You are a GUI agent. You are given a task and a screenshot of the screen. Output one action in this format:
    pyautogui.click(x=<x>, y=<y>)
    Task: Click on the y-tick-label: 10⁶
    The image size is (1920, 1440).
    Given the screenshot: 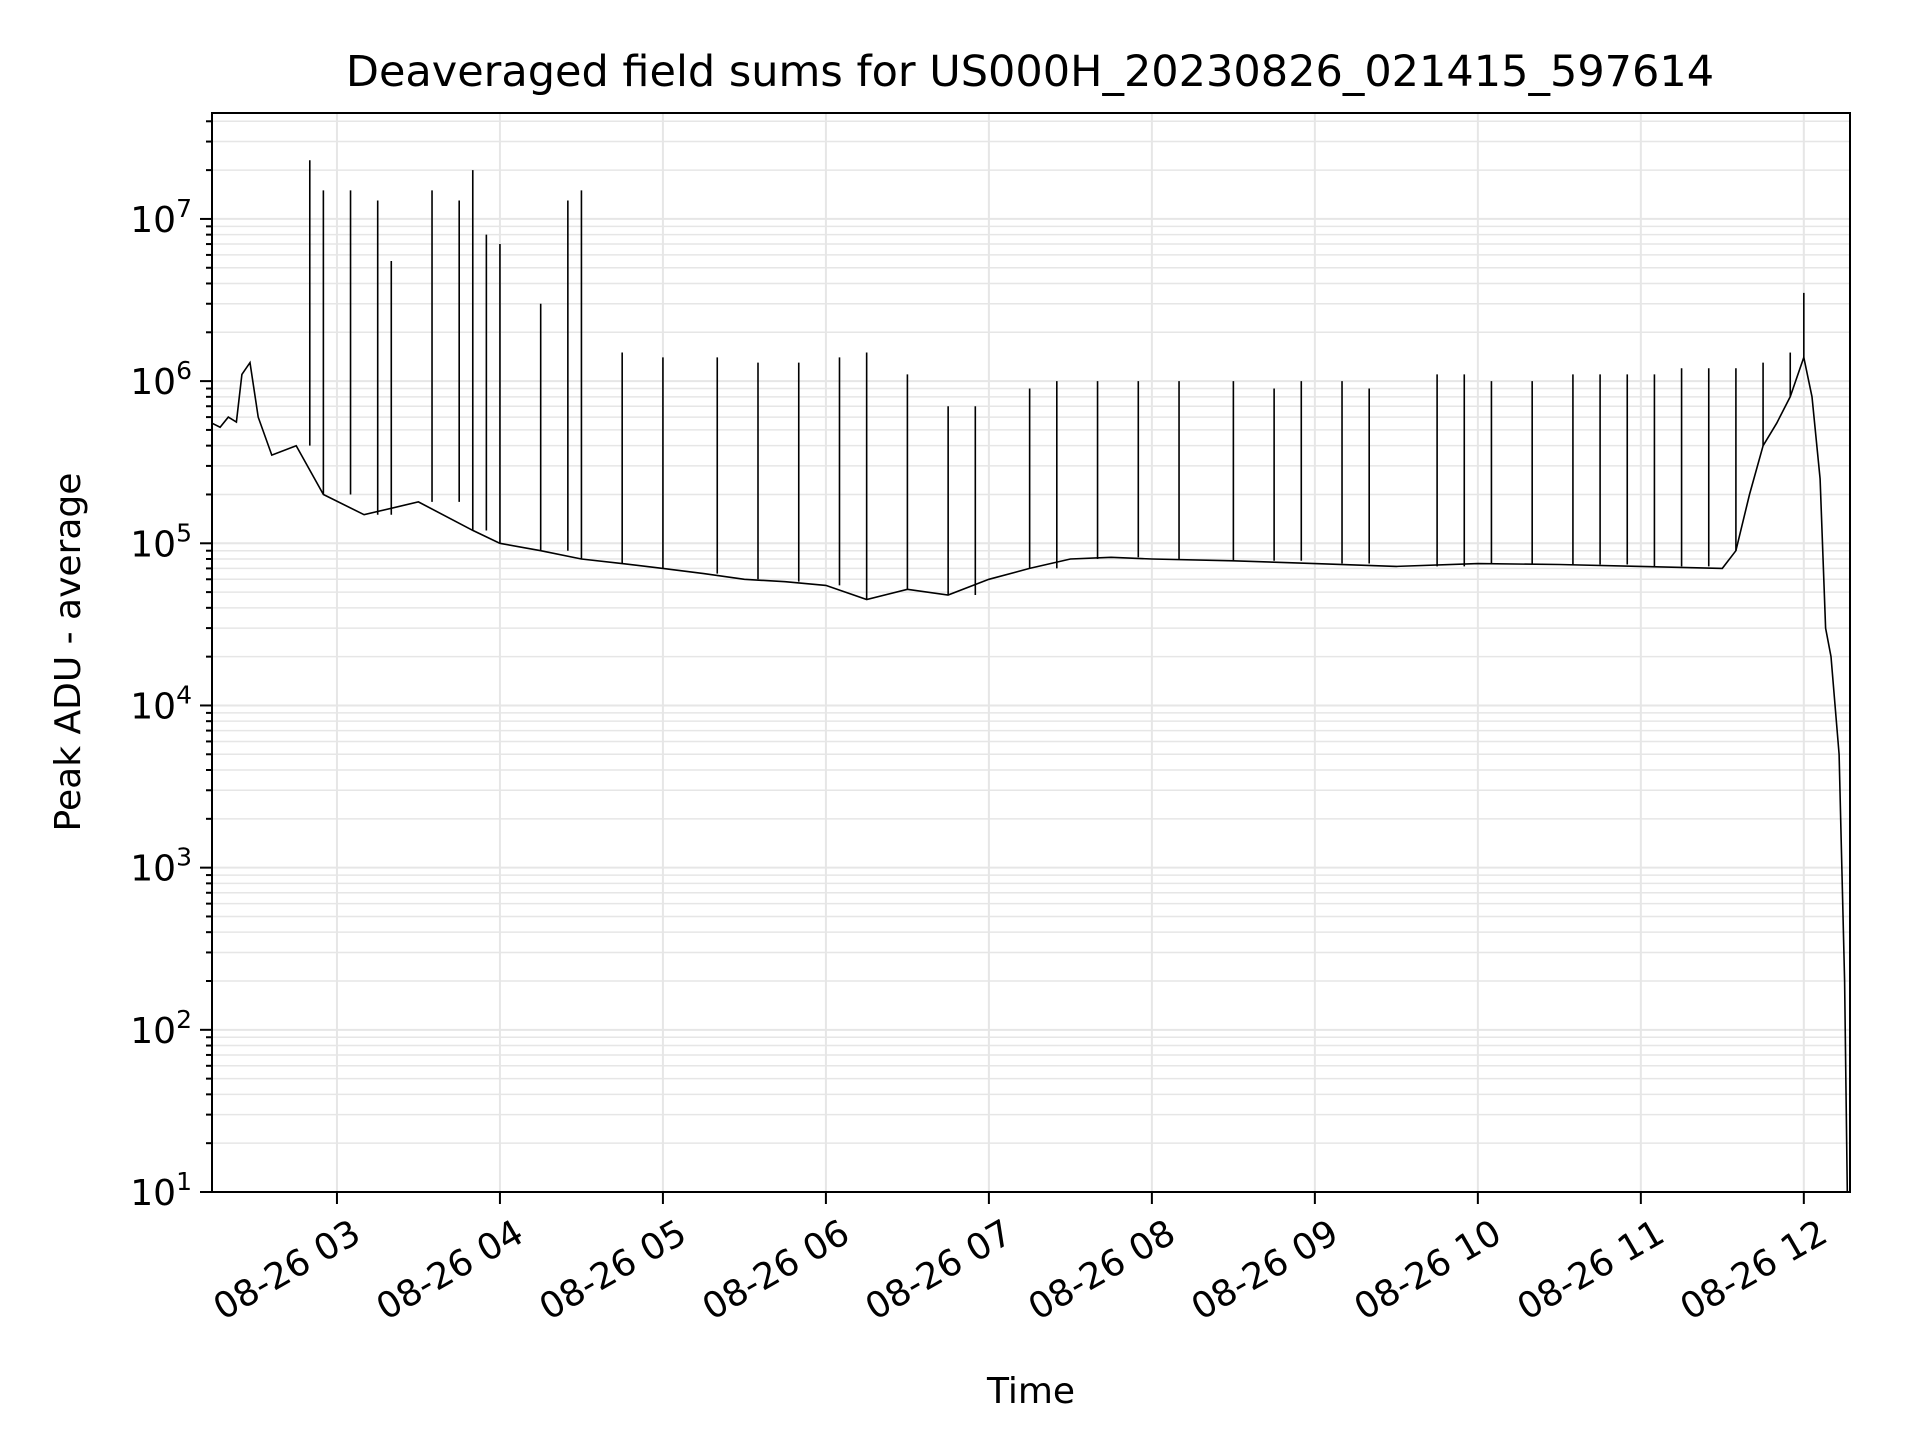 What is the action you would take?
    pyautogui.click(x=161, y=379)
    